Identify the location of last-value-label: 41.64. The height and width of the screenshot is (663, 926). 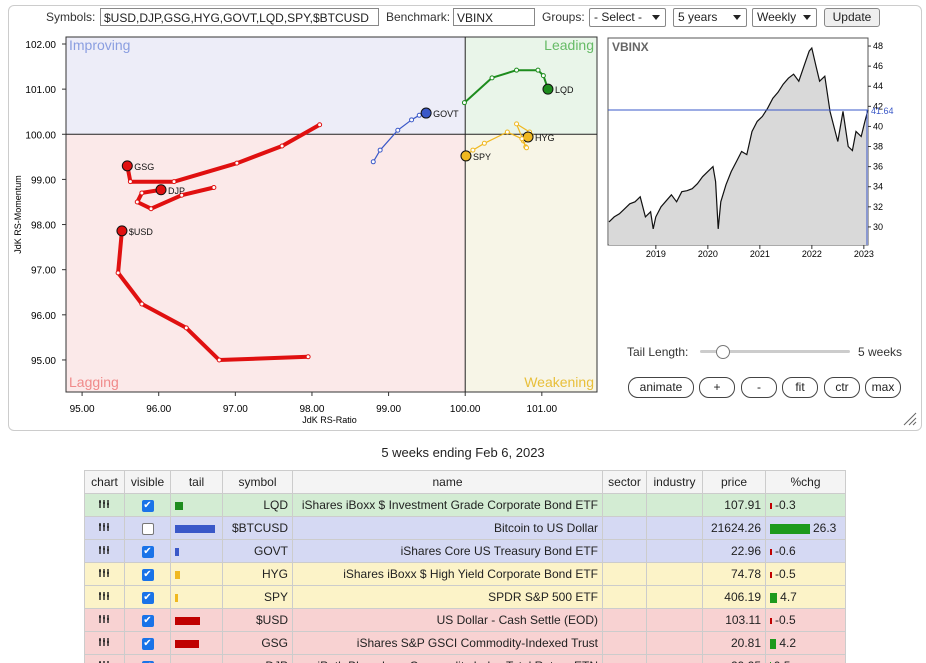
(882, 111).